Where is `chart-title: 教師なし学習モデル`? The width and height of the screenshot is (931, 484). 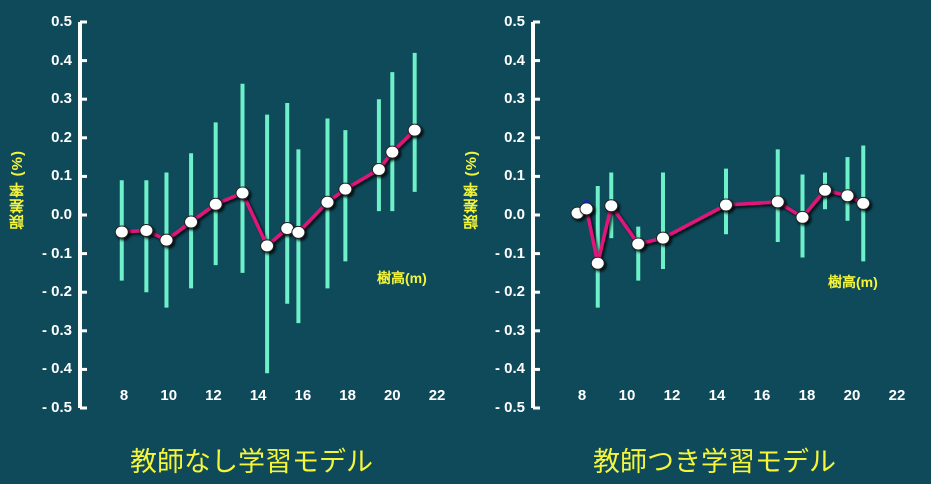
chart-title: 教師なし学習モデル is located at coordinates (251, 462).